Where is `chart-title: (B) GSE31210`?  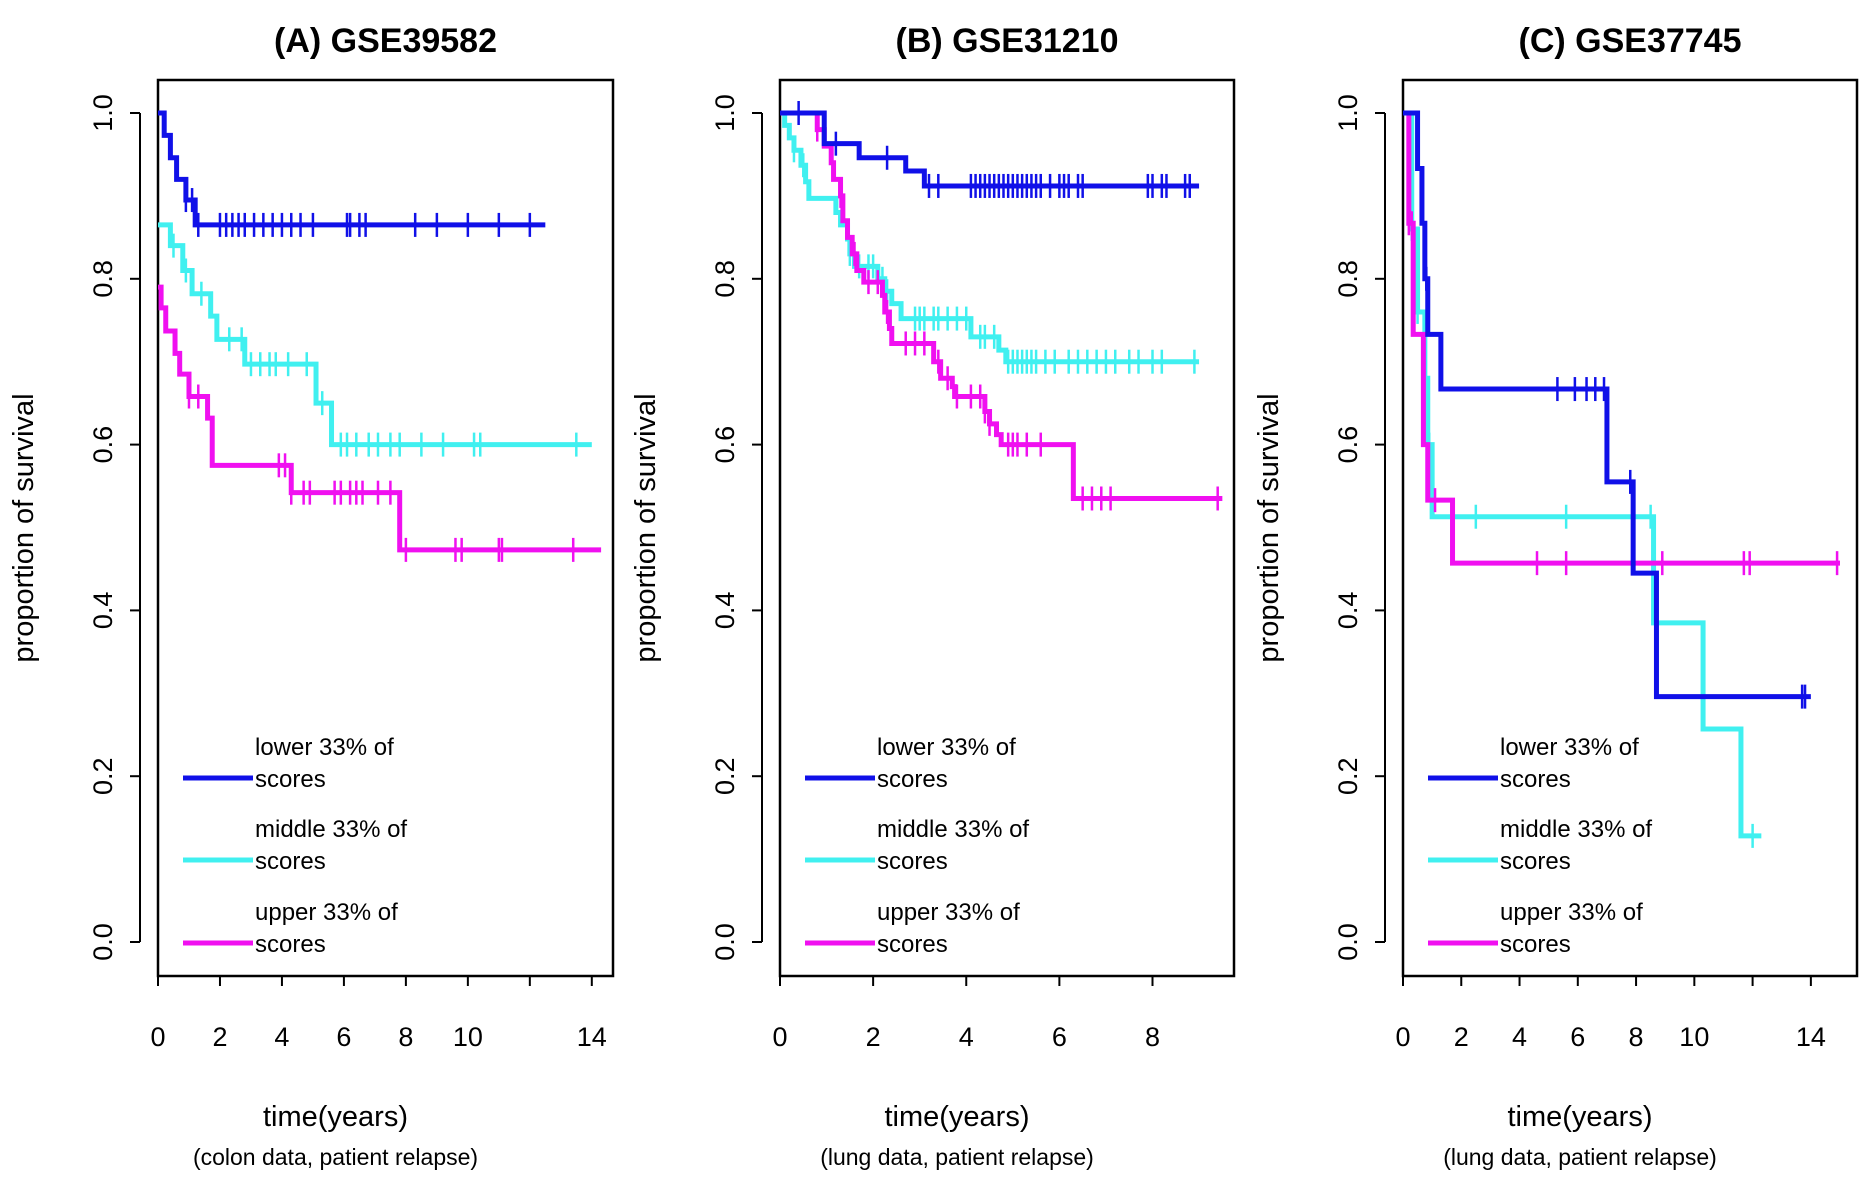 chart-title: (B) GSE31210 is located at coordinates (1007, 41).